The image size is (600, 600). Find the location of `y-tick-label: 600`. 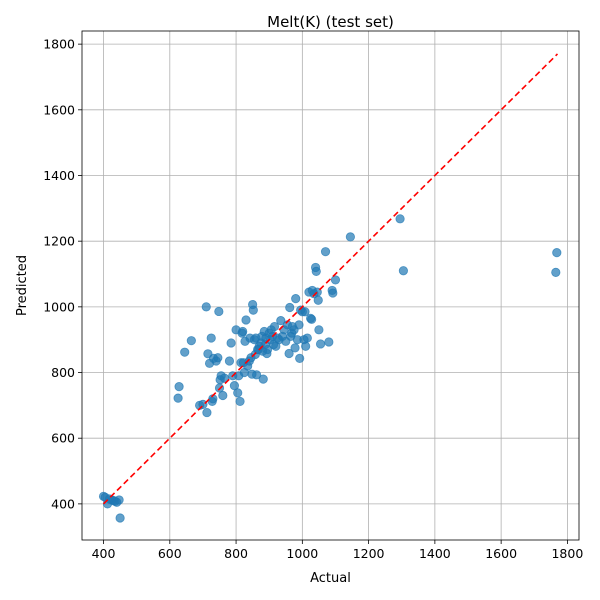

y-tick-label: 600 is located at coordinates (63, 438).